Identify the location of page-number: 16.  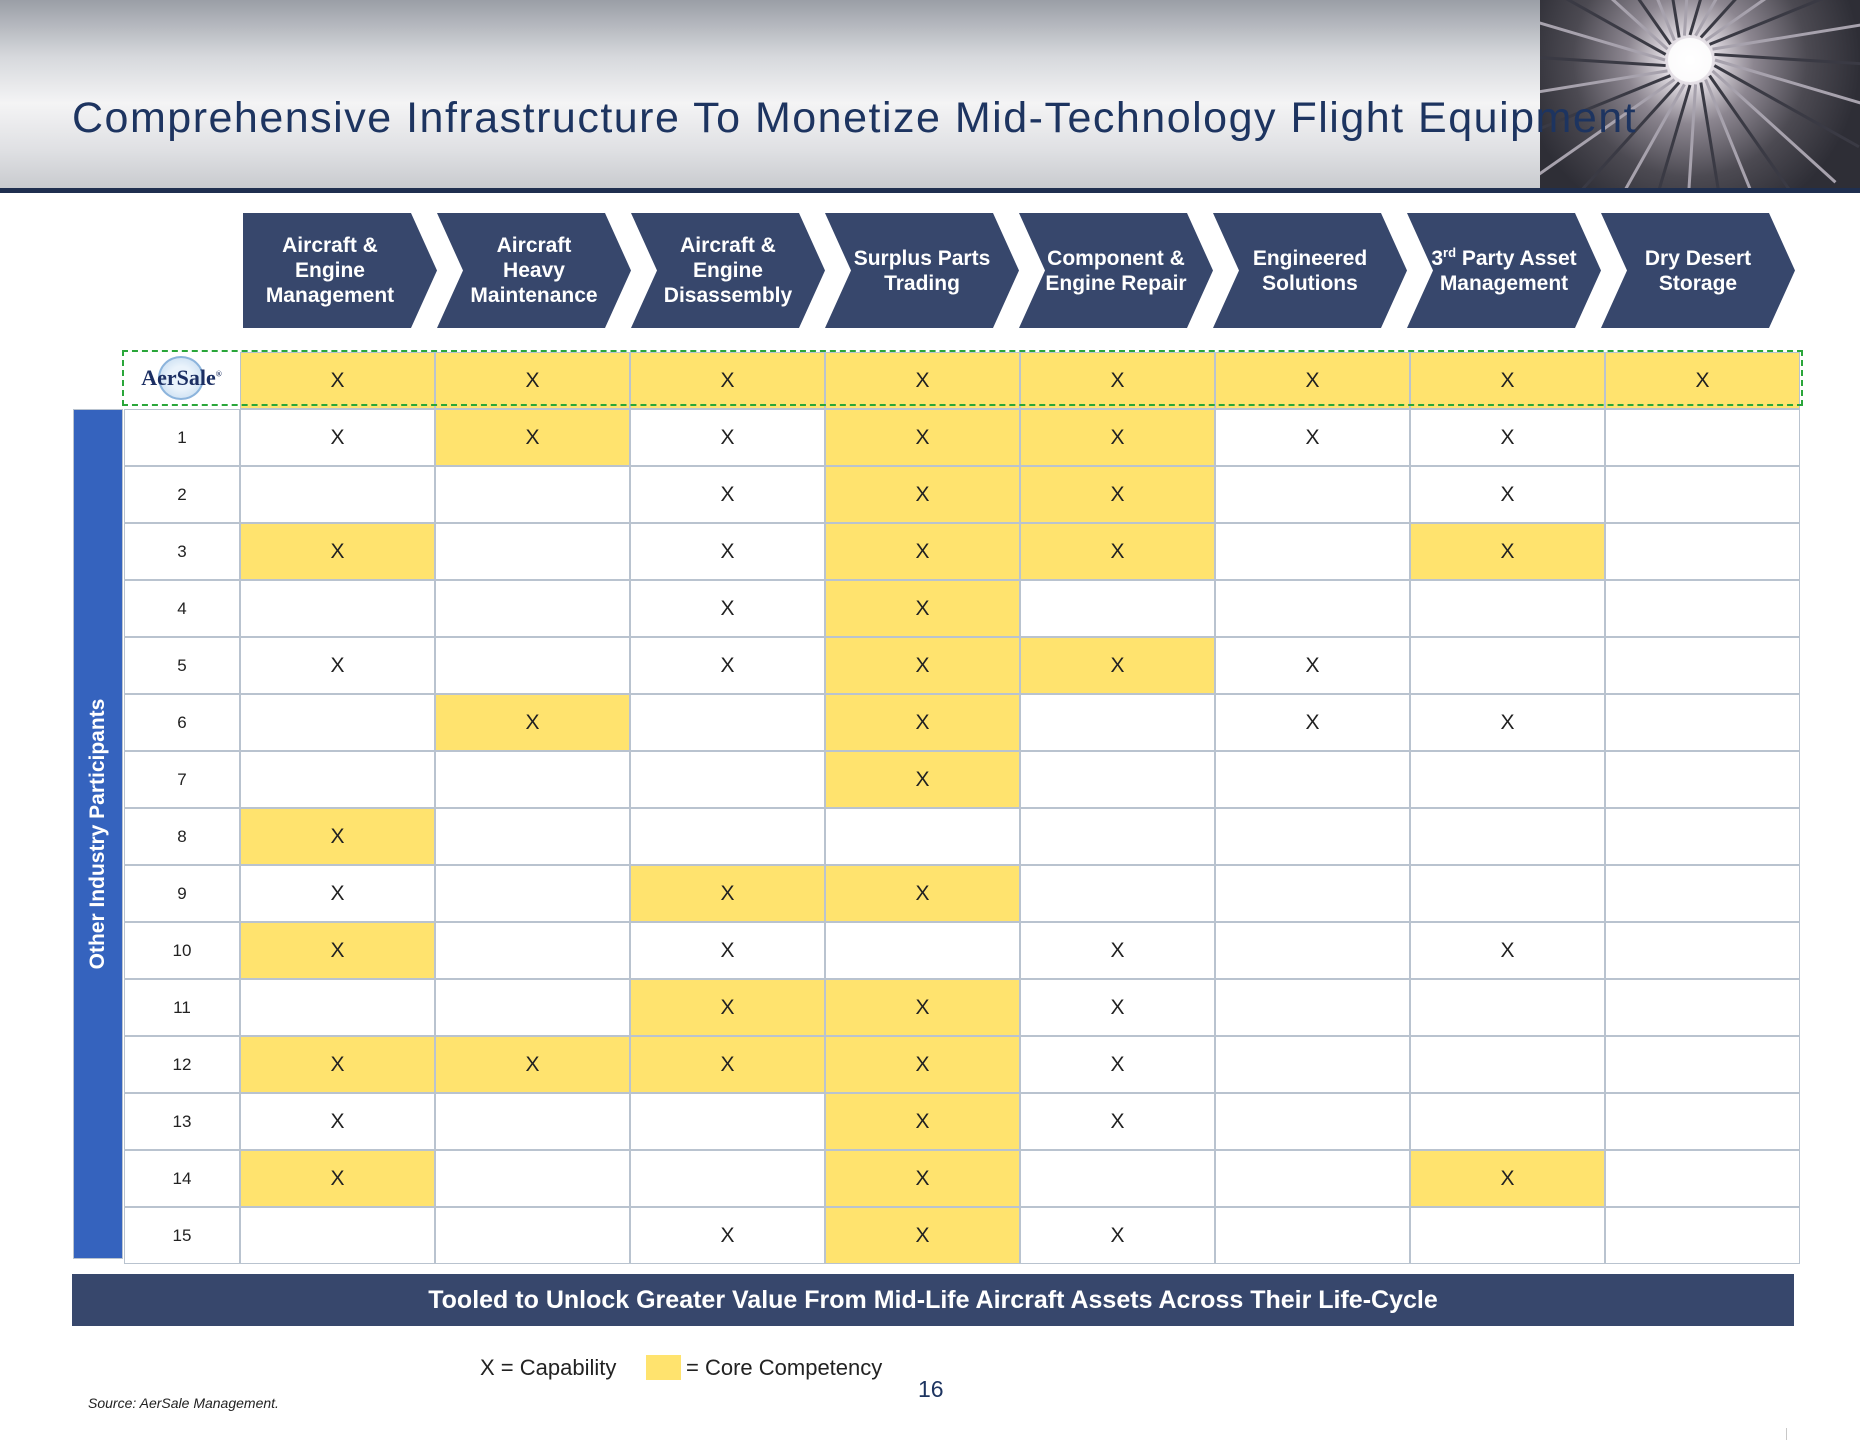
(931, 1389).